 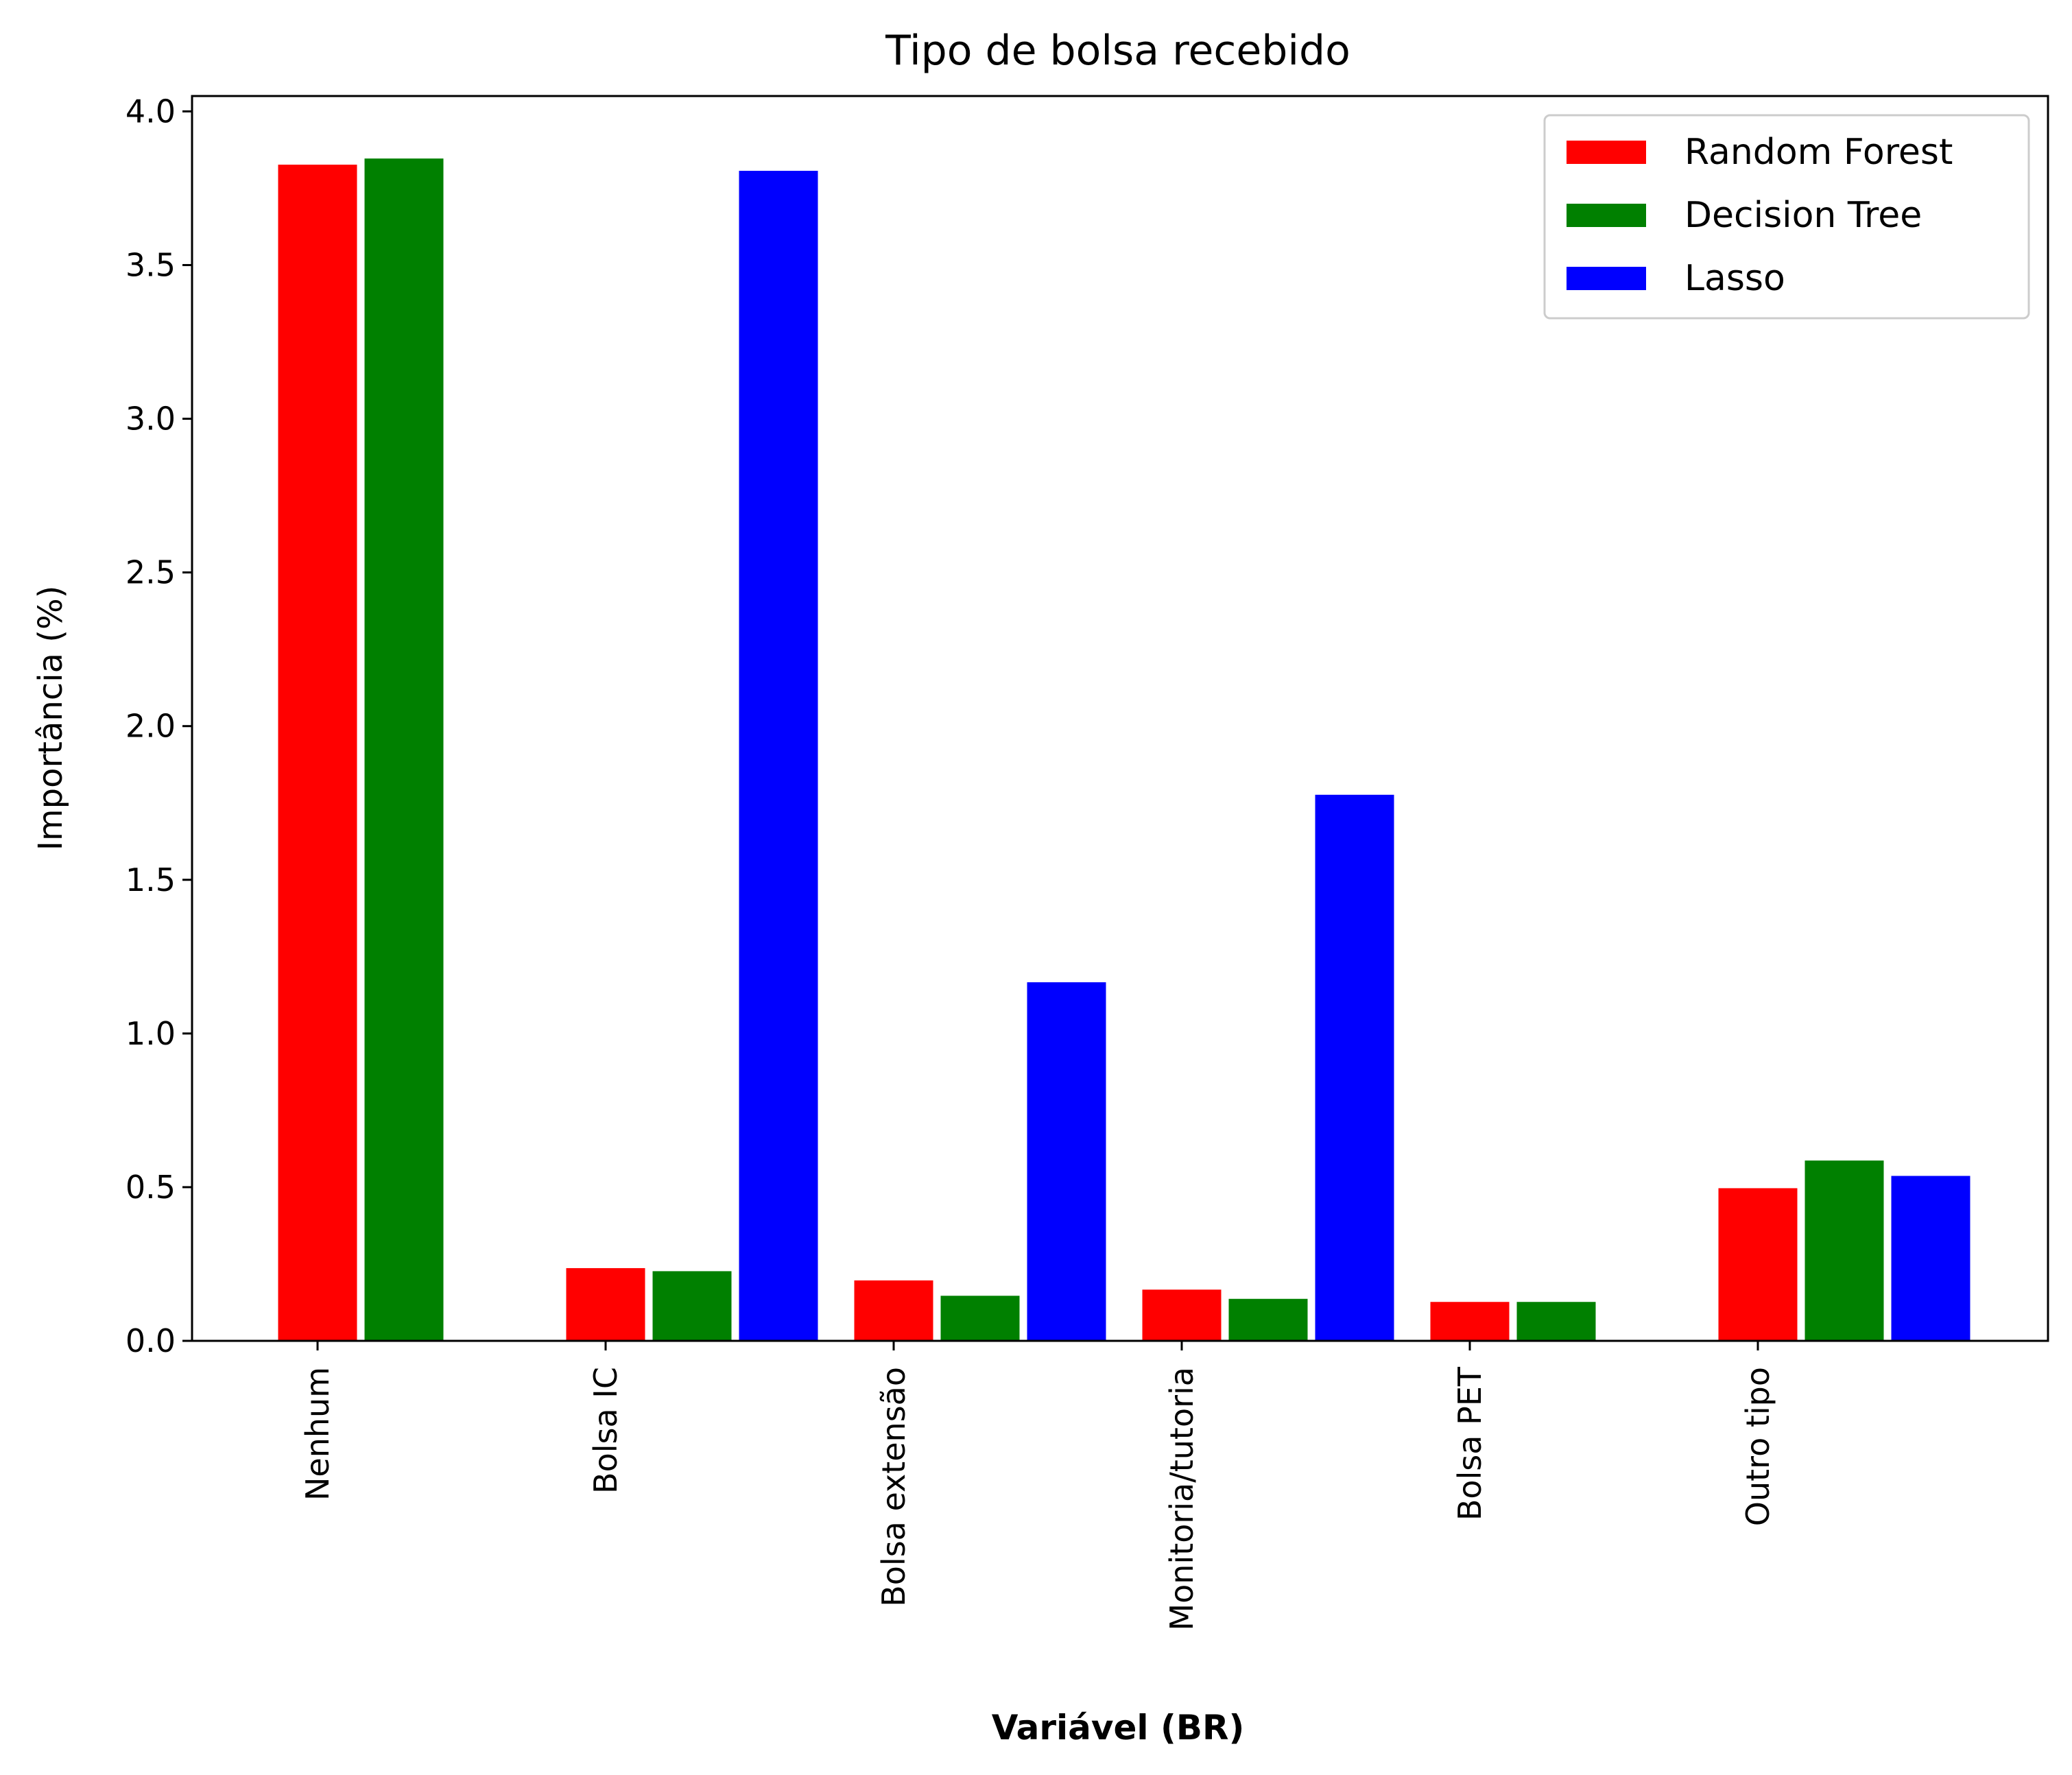 What do you see at coordinates (893, 1487) in the screenshot?
I see `x-tick-label: Bolsa extensão` at bounding box center [893, 1487].